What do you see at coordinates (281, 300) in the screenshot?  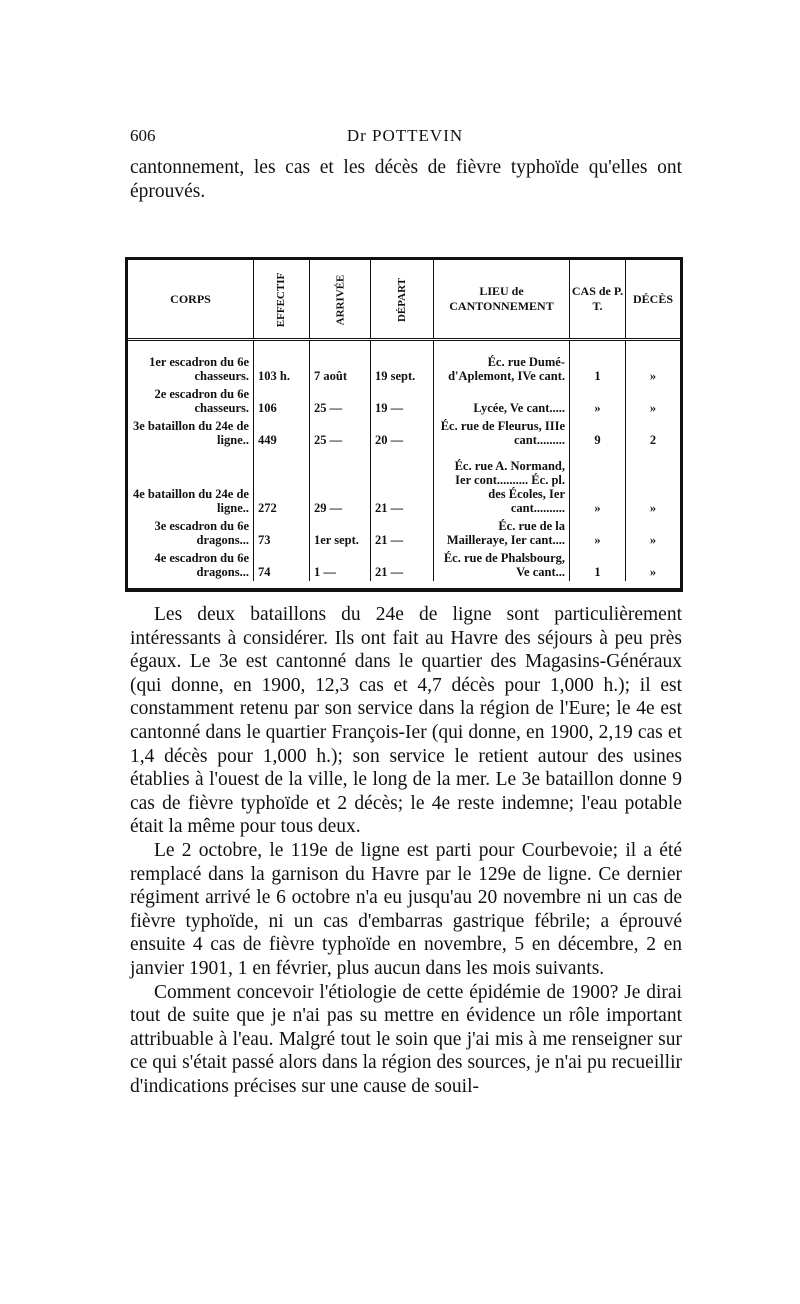 I see `col-effectif: EFFECTIF` at bounding box center [281, 300].